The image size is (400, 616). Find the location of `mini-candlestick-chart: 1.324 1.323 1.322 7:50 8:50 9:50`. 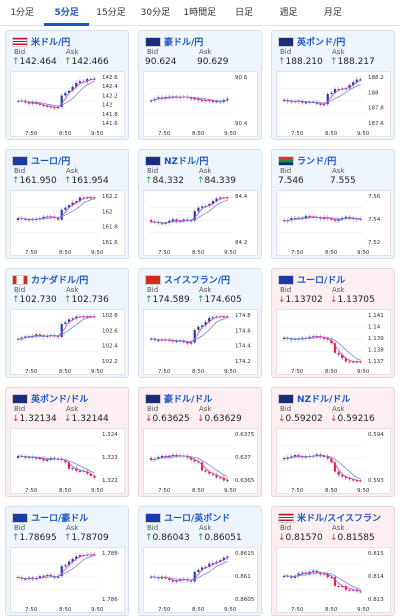

mini-candlestick-chart: 1.324 1.323 1.322 7:50 8:50 9:50 is located at coordinates (67, 461).